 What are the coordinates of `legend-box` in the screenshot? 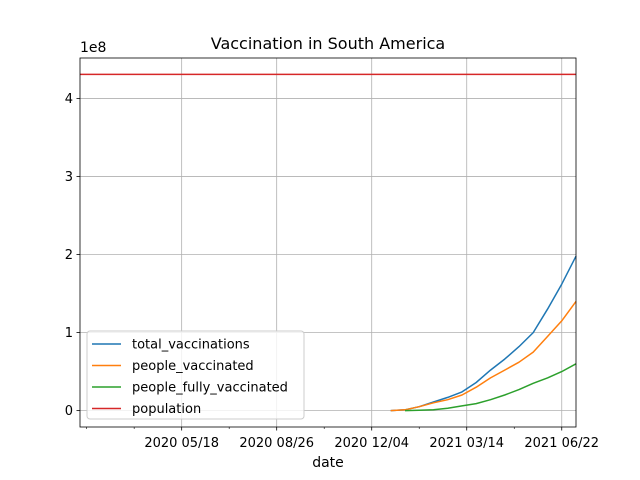 It's located at (195, 375).